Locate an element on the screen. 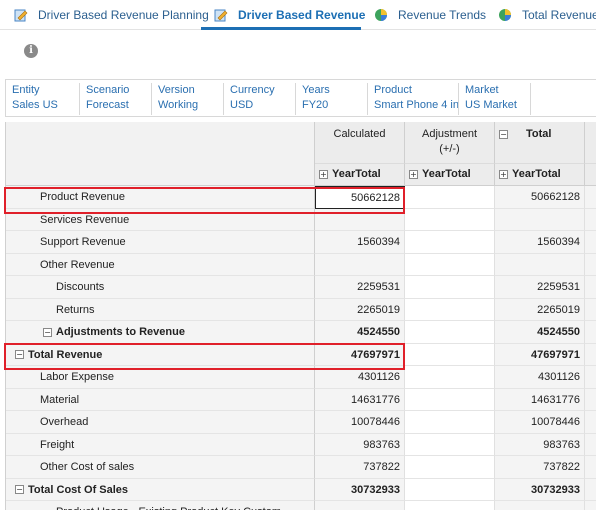  cell-calculated: 1560394 is located at coordinates (360, 242).